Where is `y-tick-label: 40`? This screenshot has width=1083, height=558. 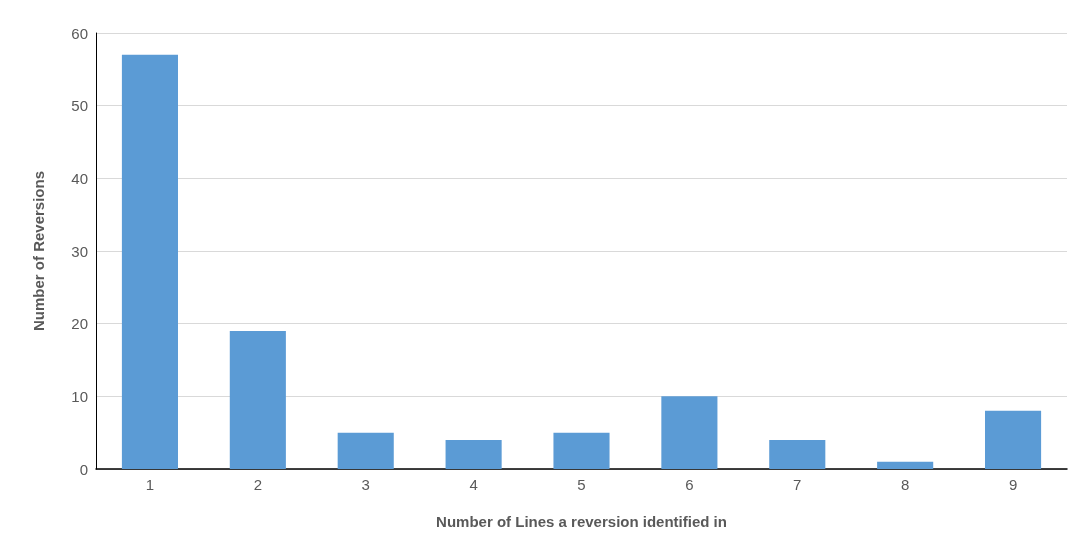
y-tick-label: 40 is located at coordinates (79, 178).